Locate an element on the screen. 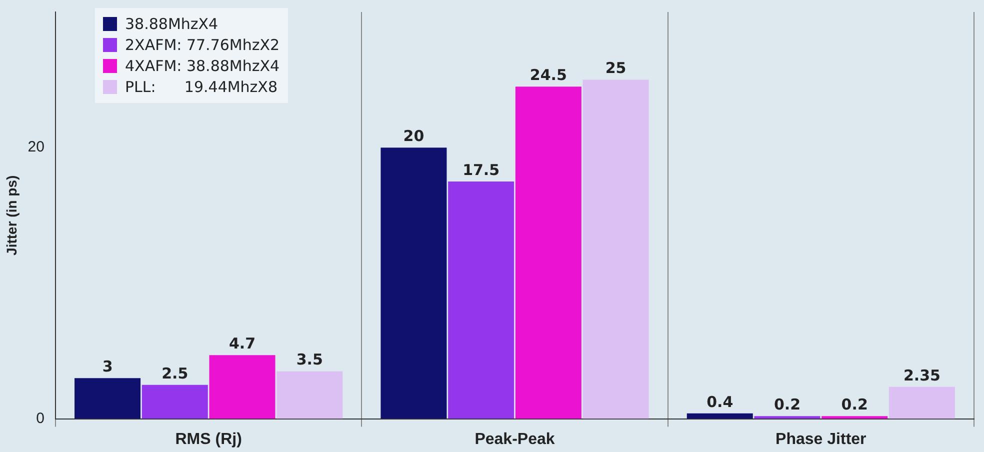  y-axis-title: Jitter (in ps) is located at coordinates (11, 215).